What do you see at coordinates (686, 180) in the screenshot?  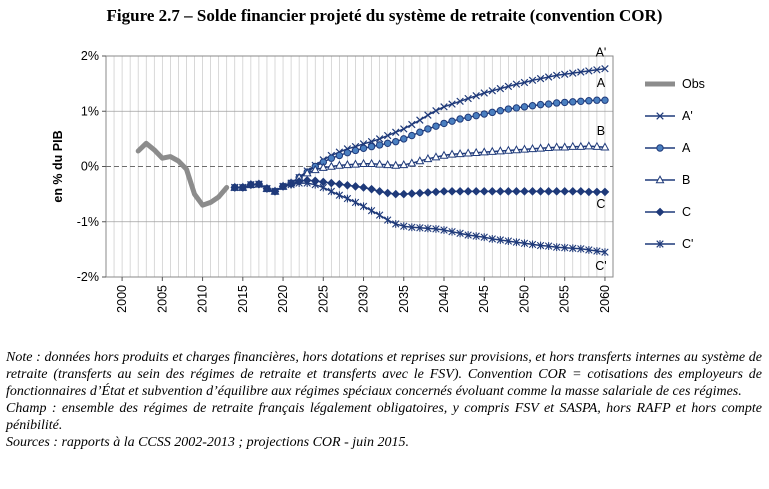 I see `legend-label: B` at bounding box center [686, 180].